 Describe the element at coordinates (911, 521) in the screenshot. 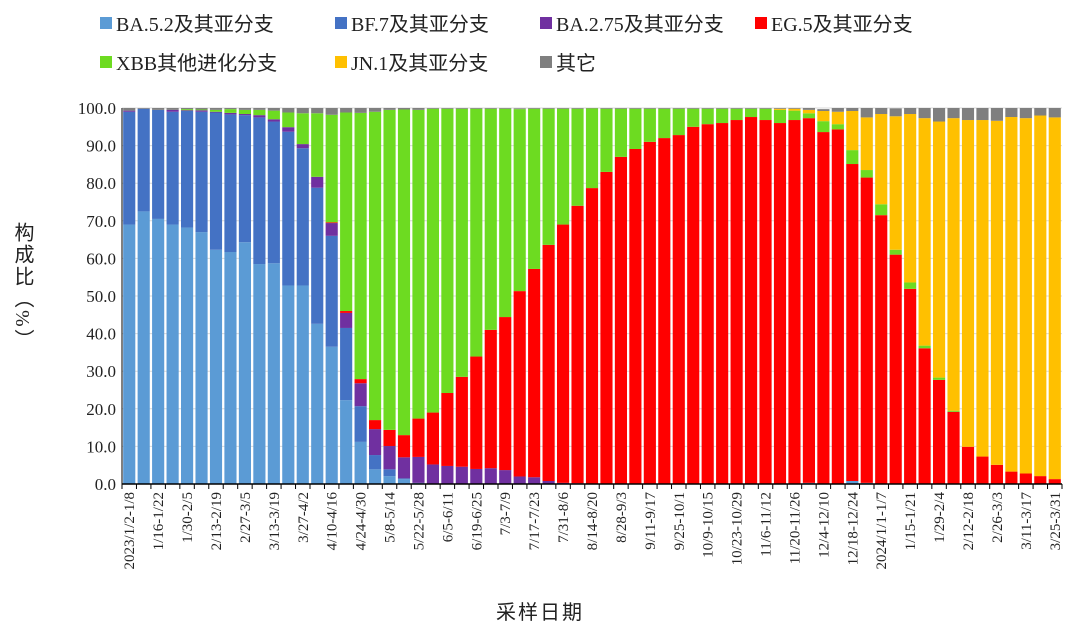

I see `x-tick-label: 1/15-1/21` at that location.